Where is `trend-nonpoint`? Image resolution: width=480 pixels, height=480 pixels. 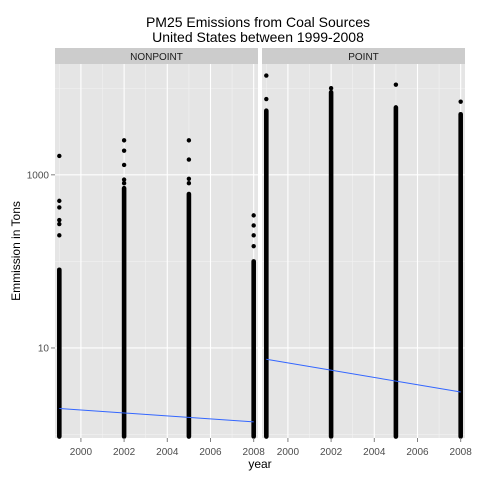
trend-nonpoint is located at coordinates (156, 415).